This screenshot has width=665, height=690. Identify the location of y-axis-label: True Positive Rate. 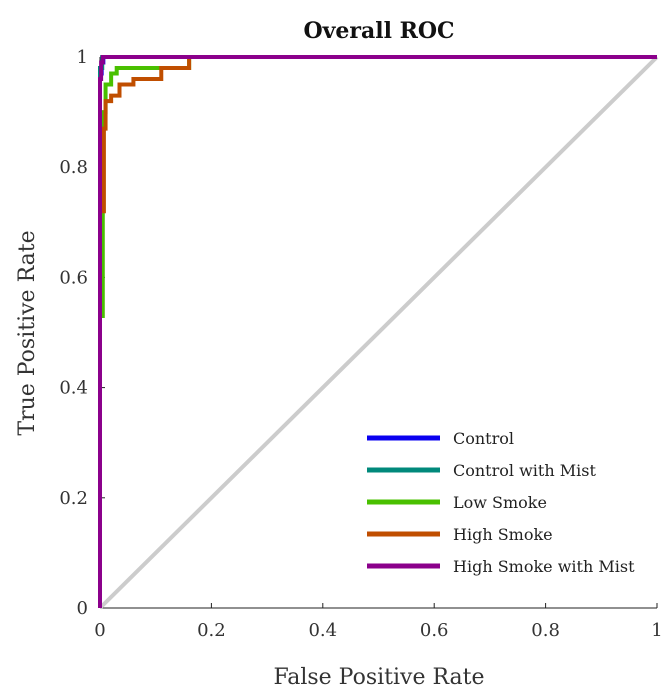
(27, 332).